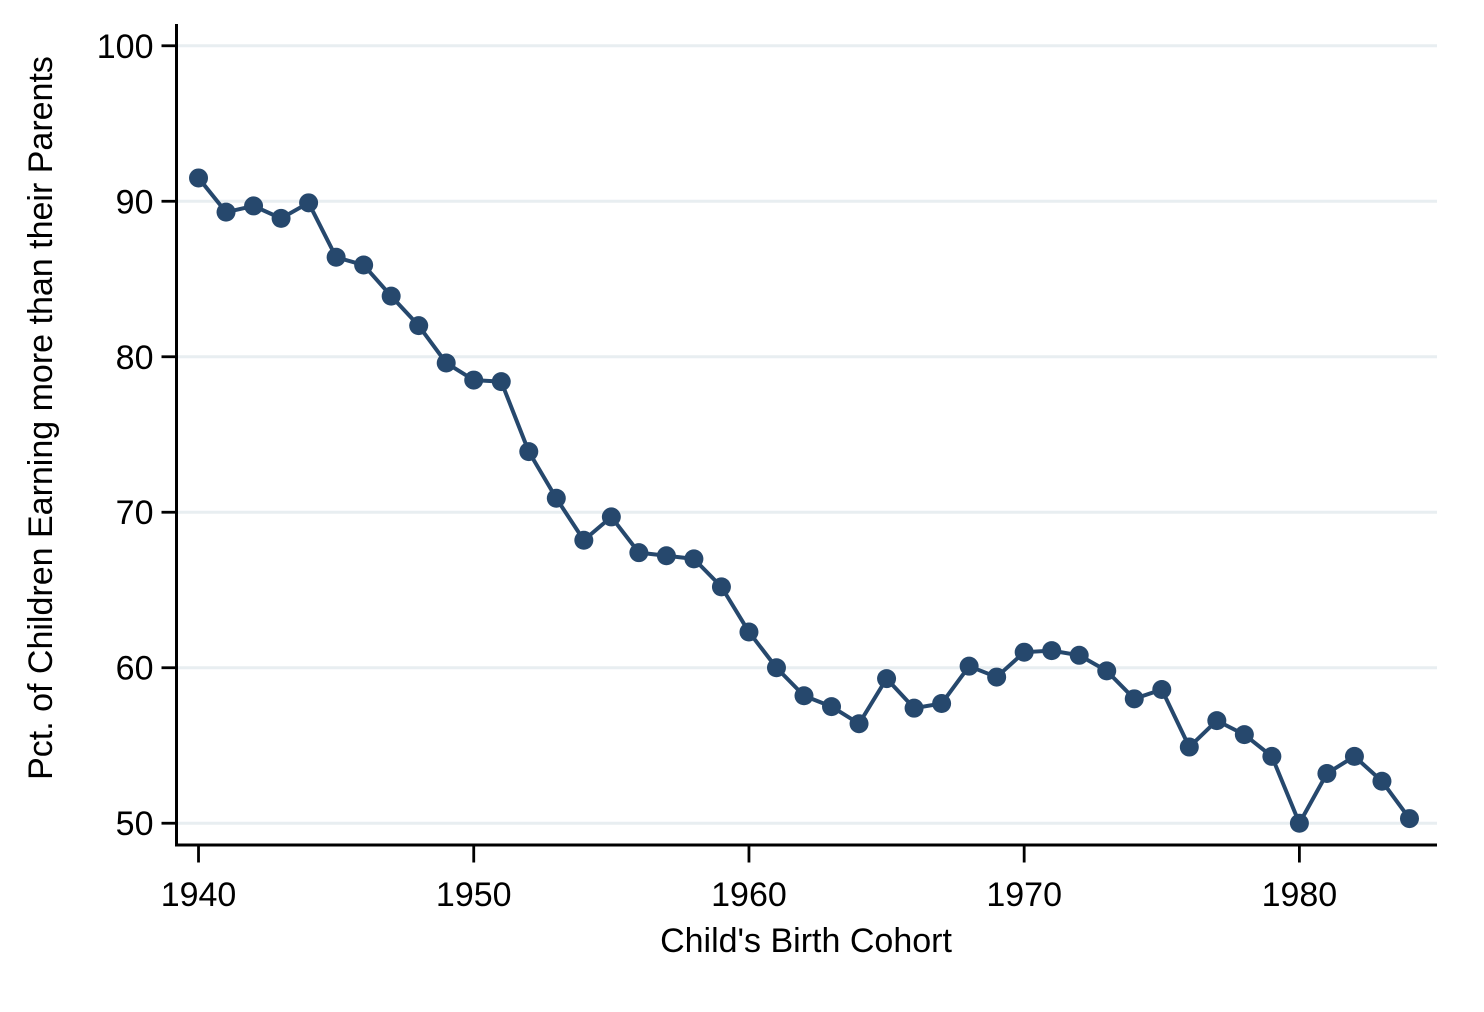 The image size is (1484, 1012). I want to click on y-tick-label: 50, so click(135, 824).